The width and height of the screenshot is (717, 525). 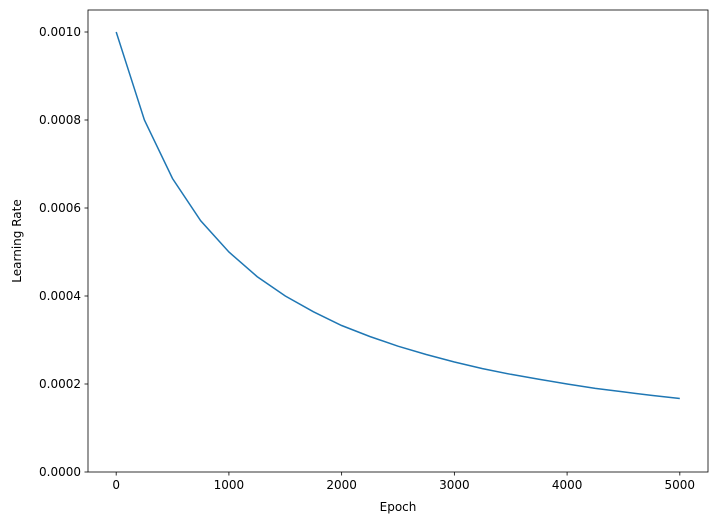 What do you see at coordinates (17, 240) in the screenshot?
I see `y-axis-label: Learning Rate` at bounding box center [17, 240].